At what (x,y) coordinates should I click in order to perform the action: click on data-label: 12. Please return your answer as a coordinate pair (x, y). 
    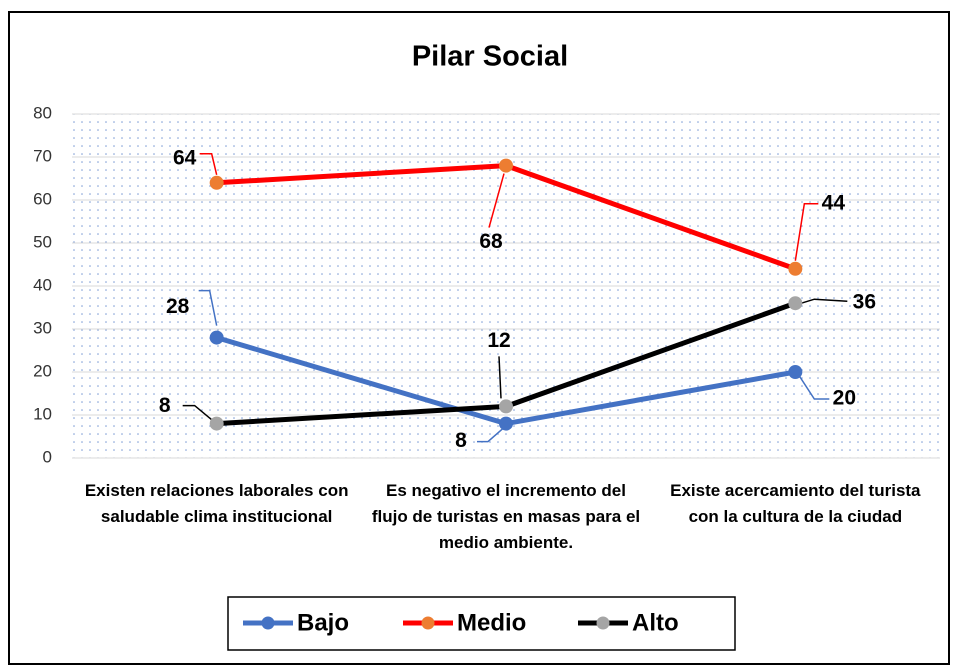
    Looking at the image, I should click on (498, 340).